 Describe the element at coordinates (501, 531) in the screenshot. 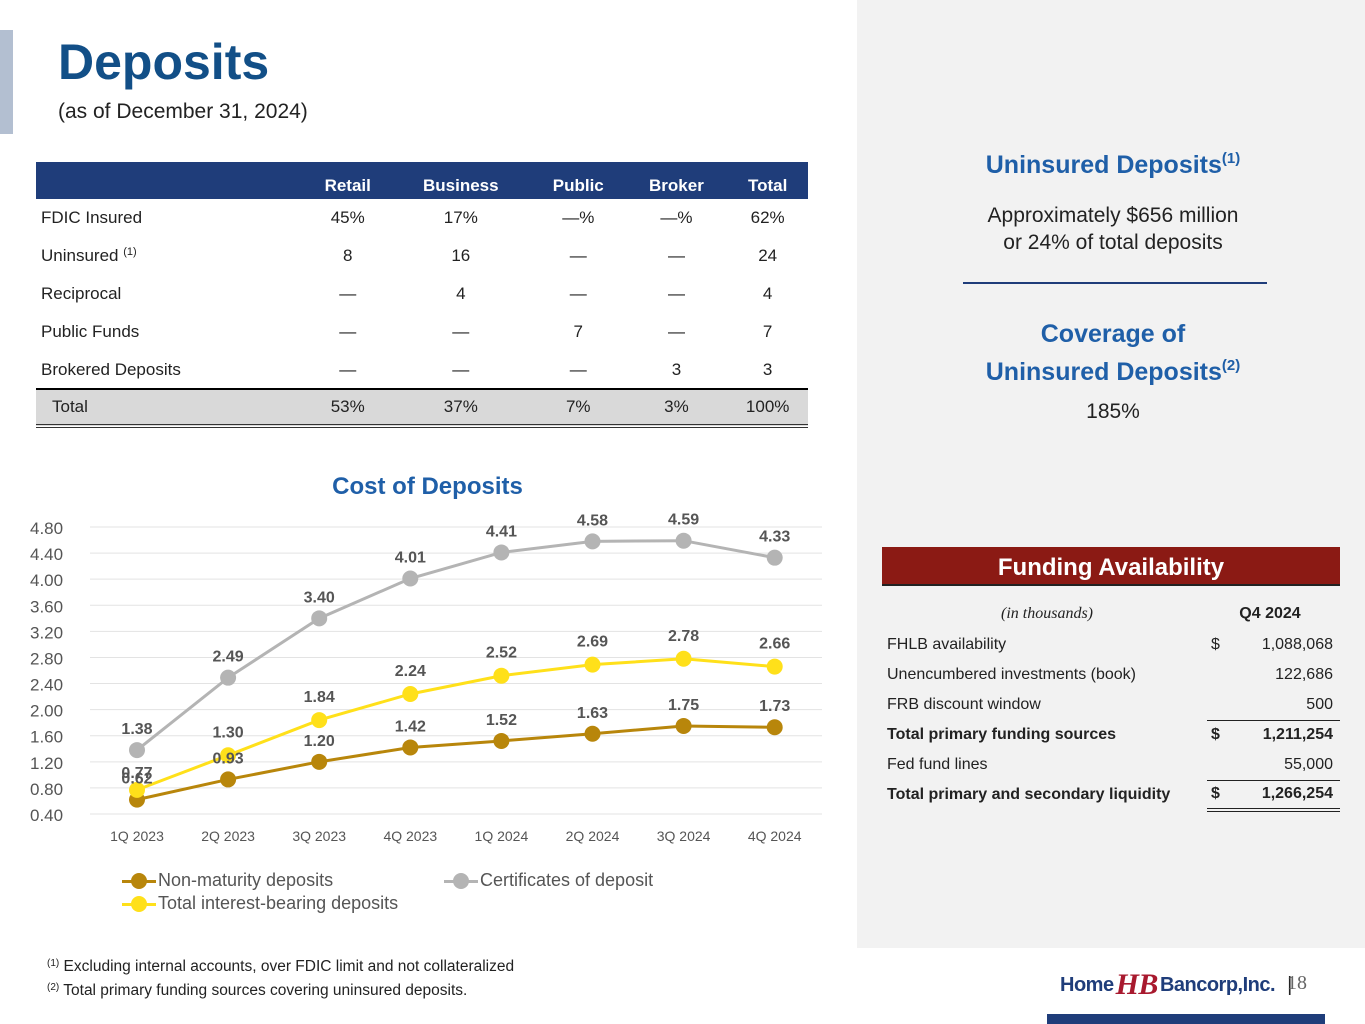

I see `data-label: 4.41` at that location.